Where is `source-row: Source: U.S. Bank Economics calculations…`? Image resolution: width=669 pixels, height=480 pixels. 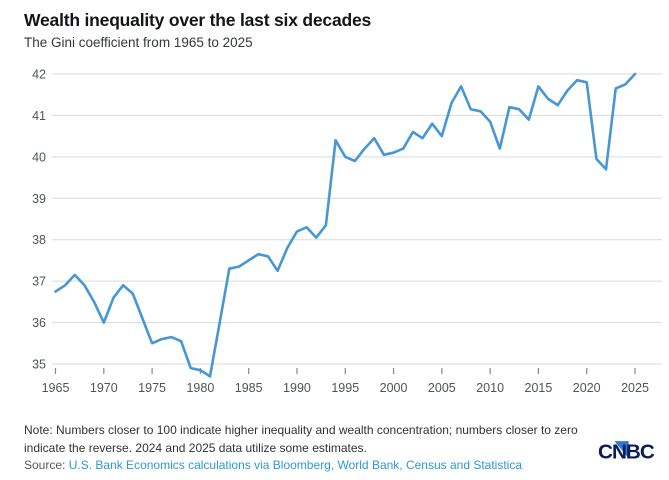
source-row: Source: U.S. Bank Economics calculations… is located at coordinates (273, 465).